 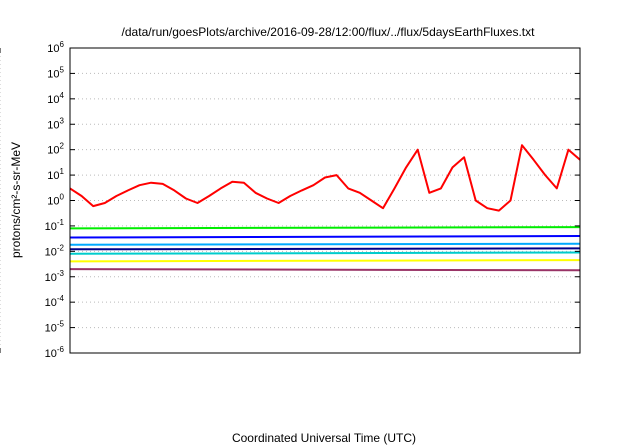 What do you see at coordinates (55, 174) in the screenshot?
I see `y-tick-label: 10¹` at bounding box center [55, 174].